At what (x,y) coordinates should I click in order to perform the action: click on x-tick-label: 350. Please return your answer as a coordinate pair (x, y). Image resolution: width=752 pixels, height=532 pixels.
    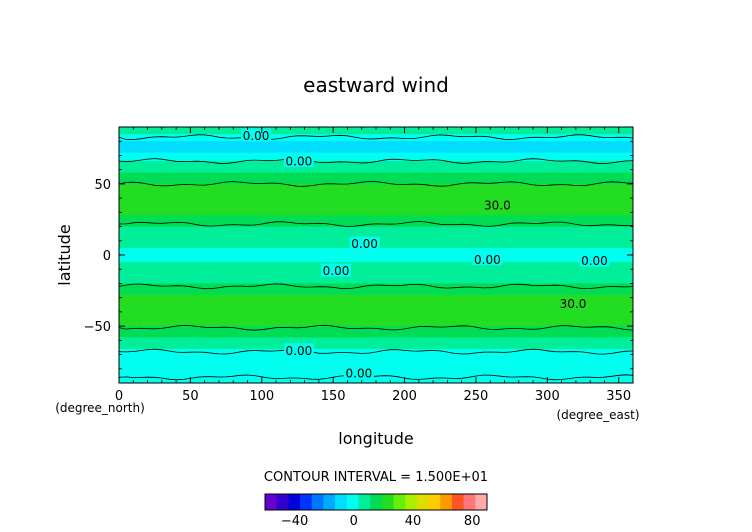
    Looking at the image, I should click on (618, 396).